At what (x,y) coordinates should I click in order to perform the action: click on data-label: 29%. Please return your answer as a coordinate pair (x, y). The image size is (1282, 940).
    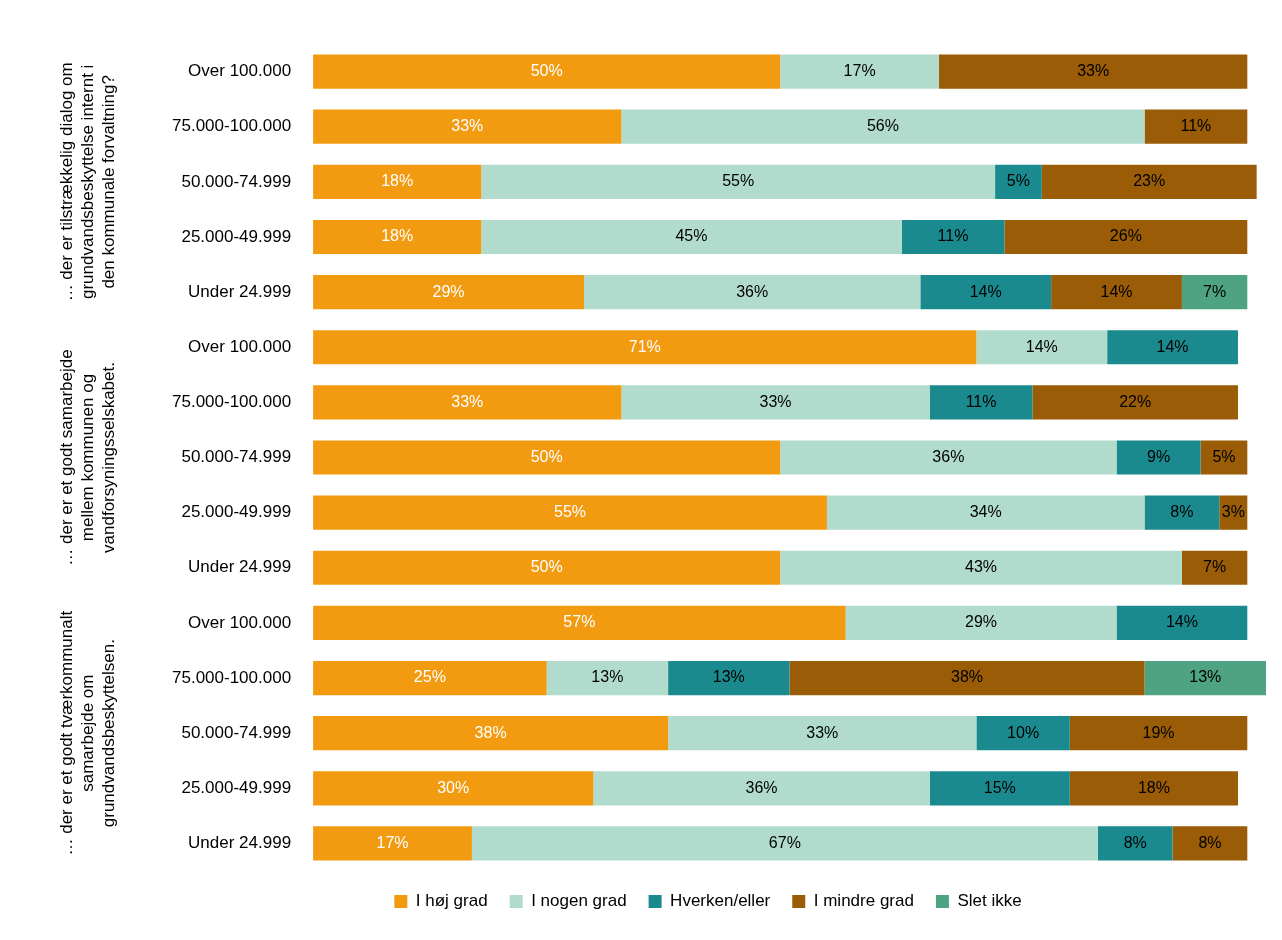
    Looking at the image, I should click on (981, 622).